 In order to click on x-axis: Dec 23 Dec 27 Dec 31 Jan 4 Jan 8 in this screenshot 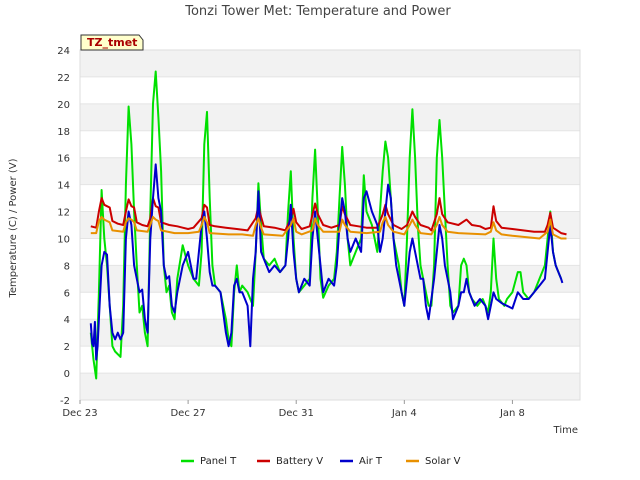, I will do `click(293, 409)`.